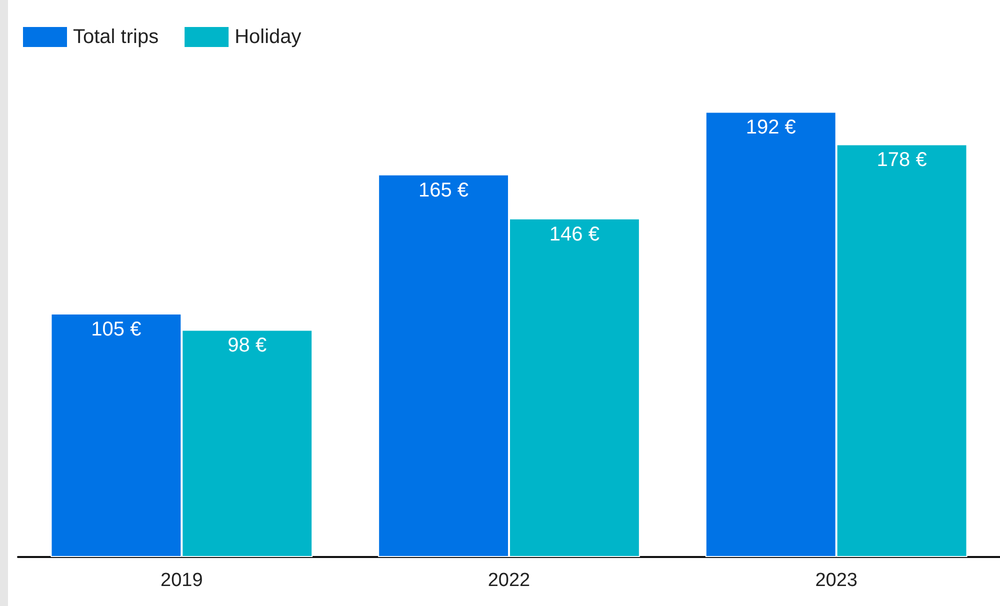 The width and height of the screenshot is (1000, 606). What do you see at coordinates (181, 580) in the screenshot?
I see `x-tick-label: 2019` at bounding box center [181, 580].